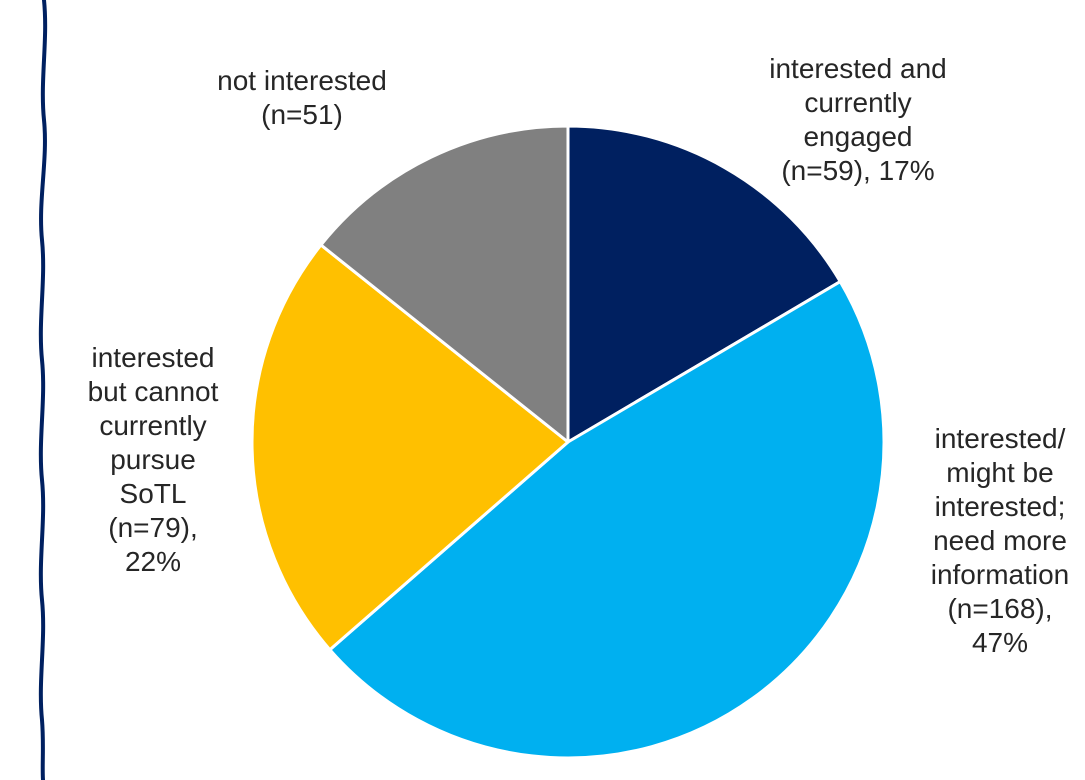  Describe the element at coordinates (153, 493) in the screenshot. I see `slice-label-line: SoTL` at that location.